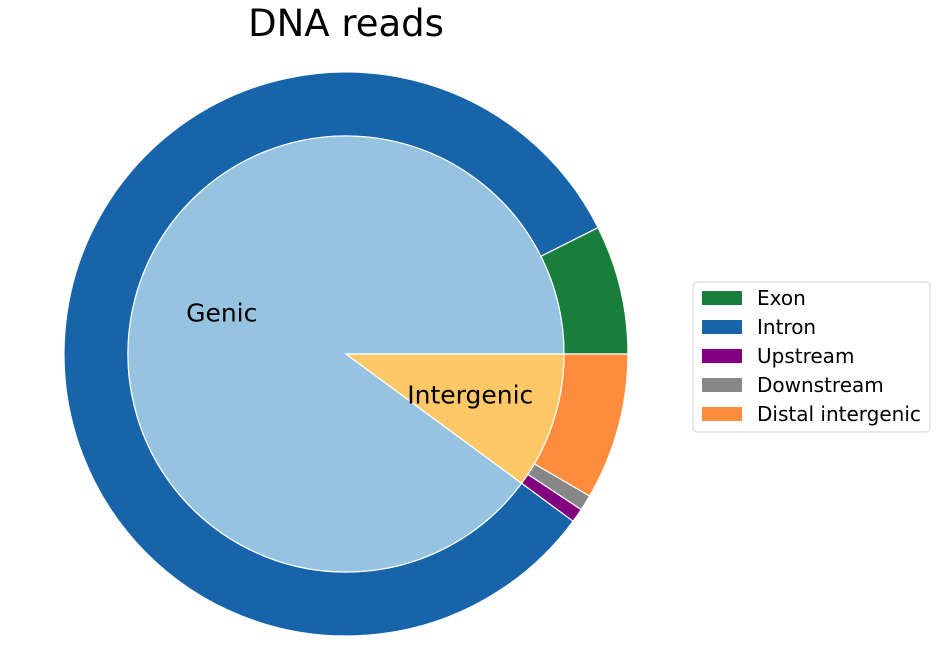 The height and width of the screenshot is (645, 936). I want to click on legend-swatch-distal-intergenic, so click(722, 414).